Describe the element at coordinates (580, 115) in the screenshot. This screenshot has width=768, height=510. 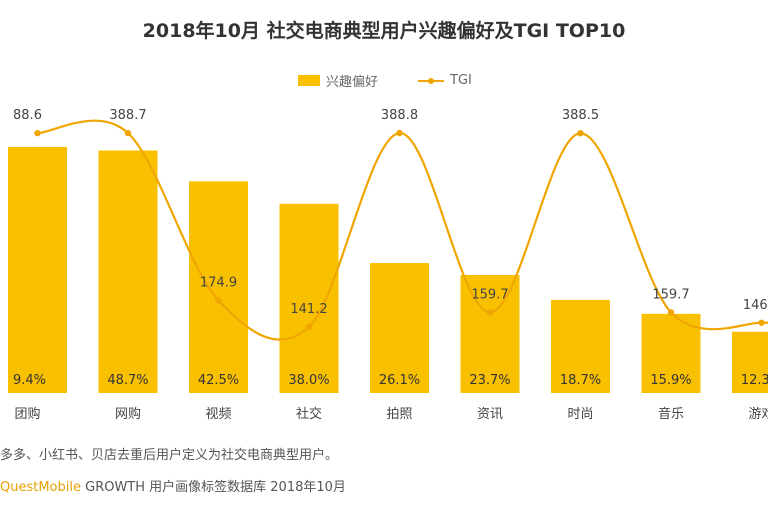
I see `tgi-label-6: 388.5` at that location.